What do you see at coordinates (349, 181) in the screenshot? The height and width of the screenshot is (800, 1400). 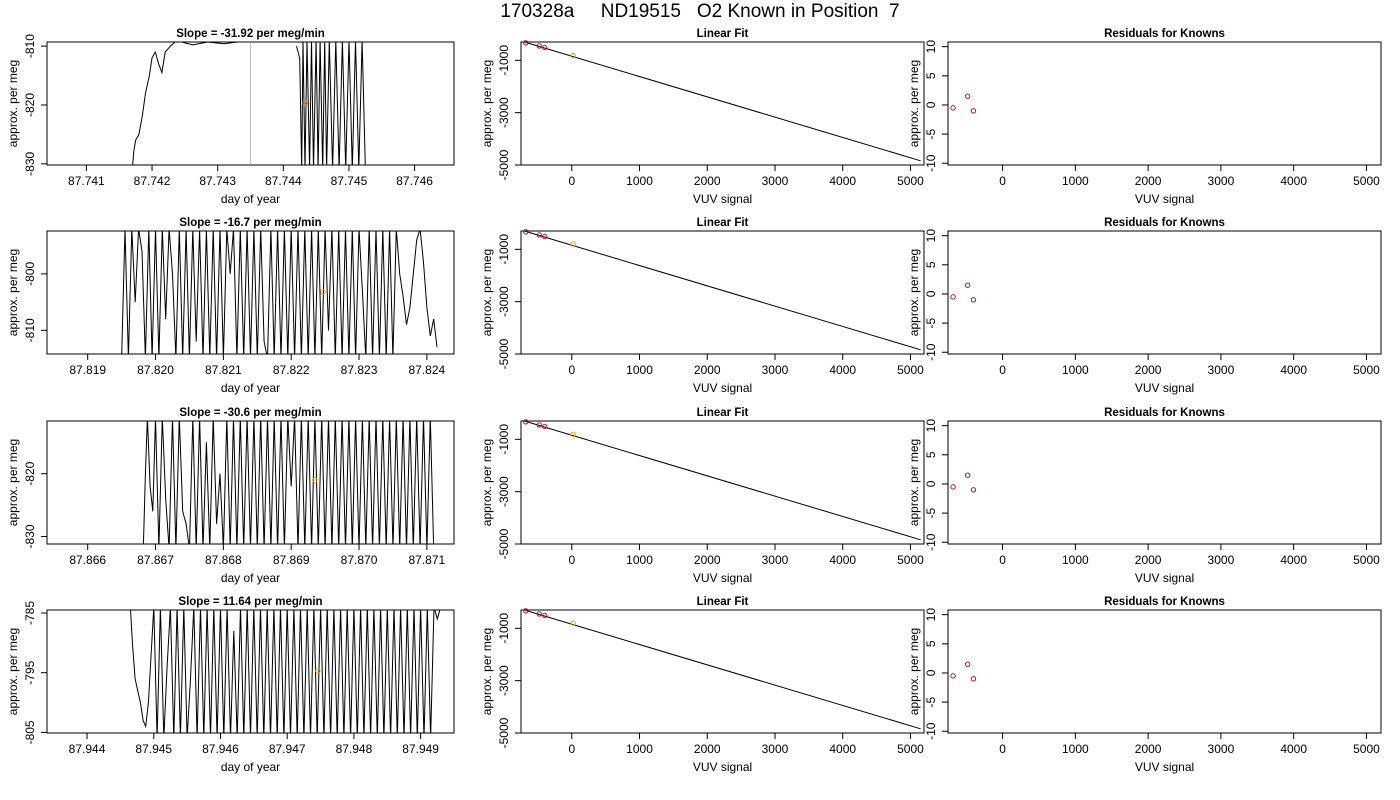 I see `x-tick-label: 87.745` at bounding box center [349, 181].